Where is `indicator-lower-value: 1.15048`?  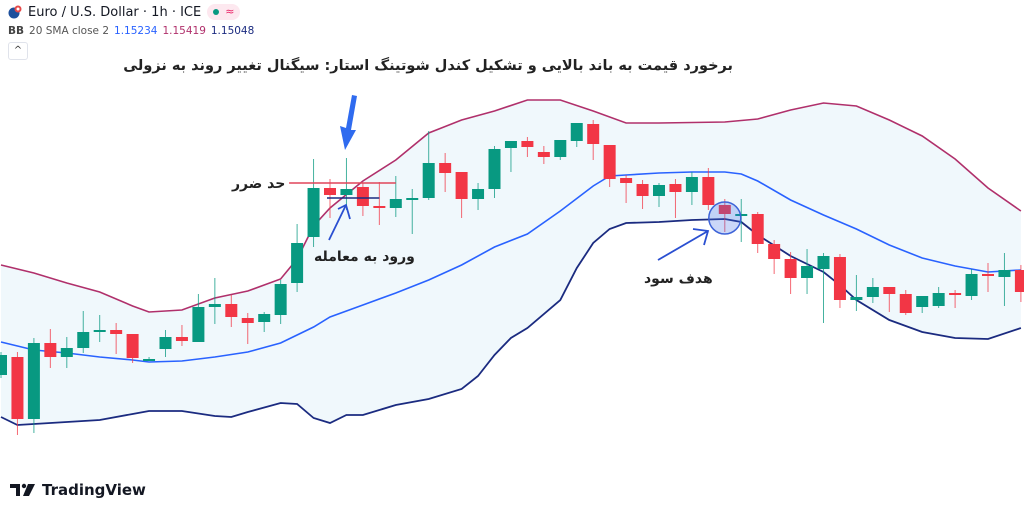
indicator-lower-value: 1.15048 is located at coordinates (232, 31).